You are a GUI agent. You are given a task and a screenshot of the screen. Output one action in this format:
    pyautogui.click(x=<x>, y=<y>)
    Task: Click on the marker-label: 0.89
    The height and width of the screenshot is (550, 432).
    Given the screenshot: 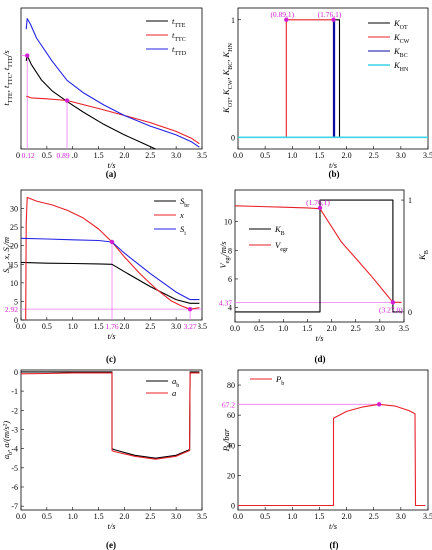 What is the action you would take?
    pyautogui.click(x=62, y=155)
    